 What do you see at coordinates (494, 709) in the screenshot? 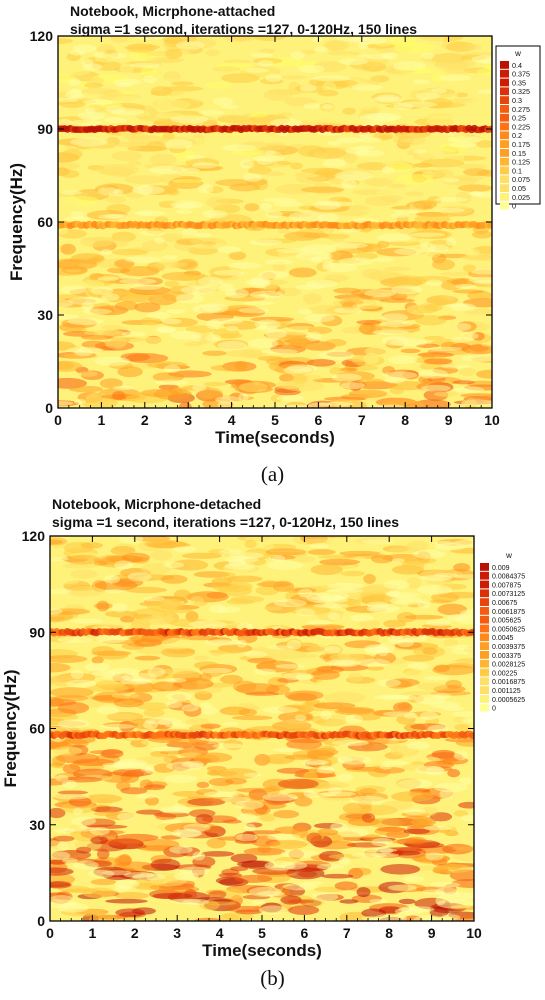
I see `legend-level-label: 0` at bounding box center [494, 709].